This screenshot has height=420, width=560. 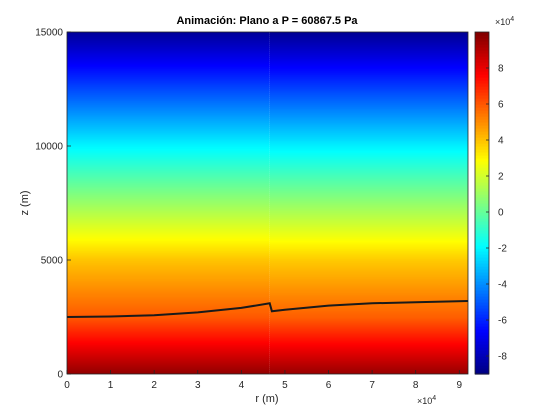 What do you see at coordinates (496, 213) in the screenshot?
I see `colorbar-ticks: -8 -6 -4 -2 0 2 4 6 8` at bounding box center [496, 213].